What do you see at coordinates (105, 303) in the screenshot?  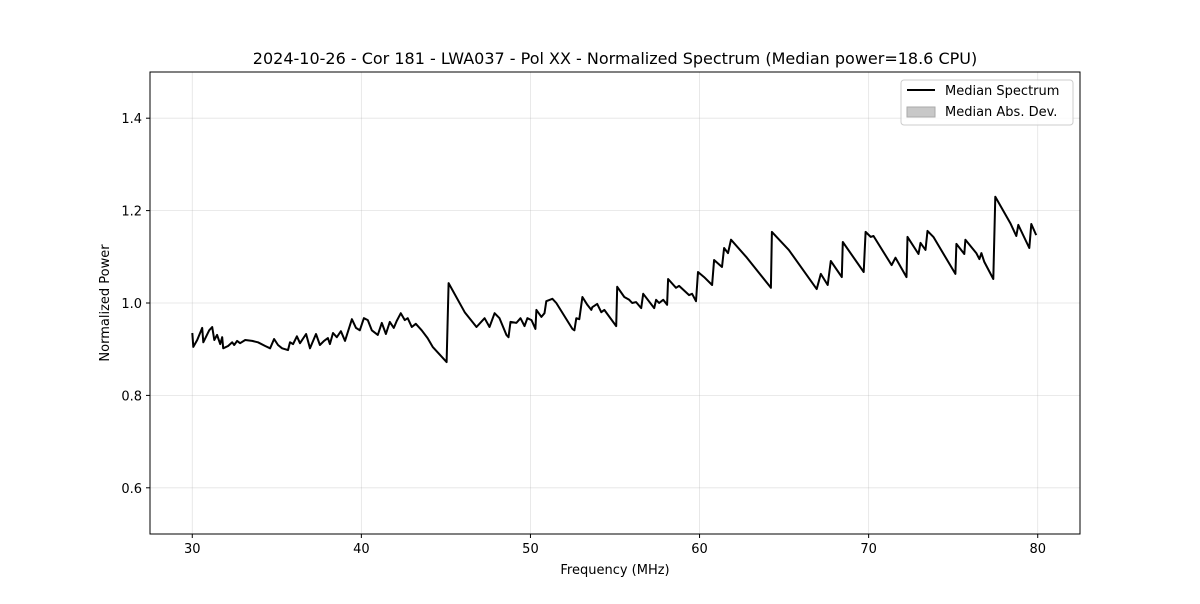 I see `y-axis-label: Normalized Power` at bounding box center [105, 303].